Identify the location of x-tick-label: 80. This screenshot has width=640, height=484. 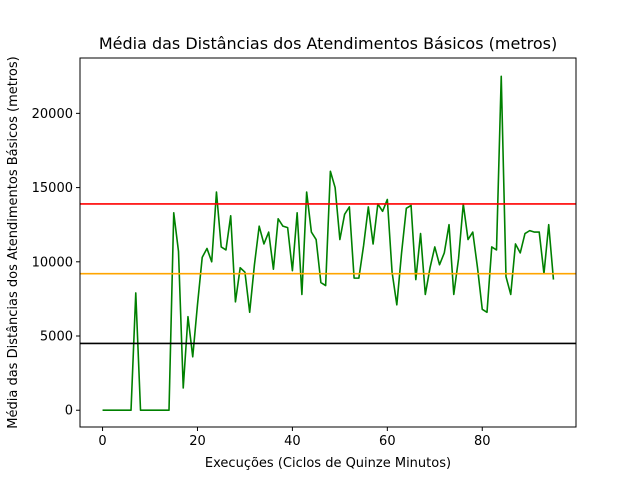
(482, 441).